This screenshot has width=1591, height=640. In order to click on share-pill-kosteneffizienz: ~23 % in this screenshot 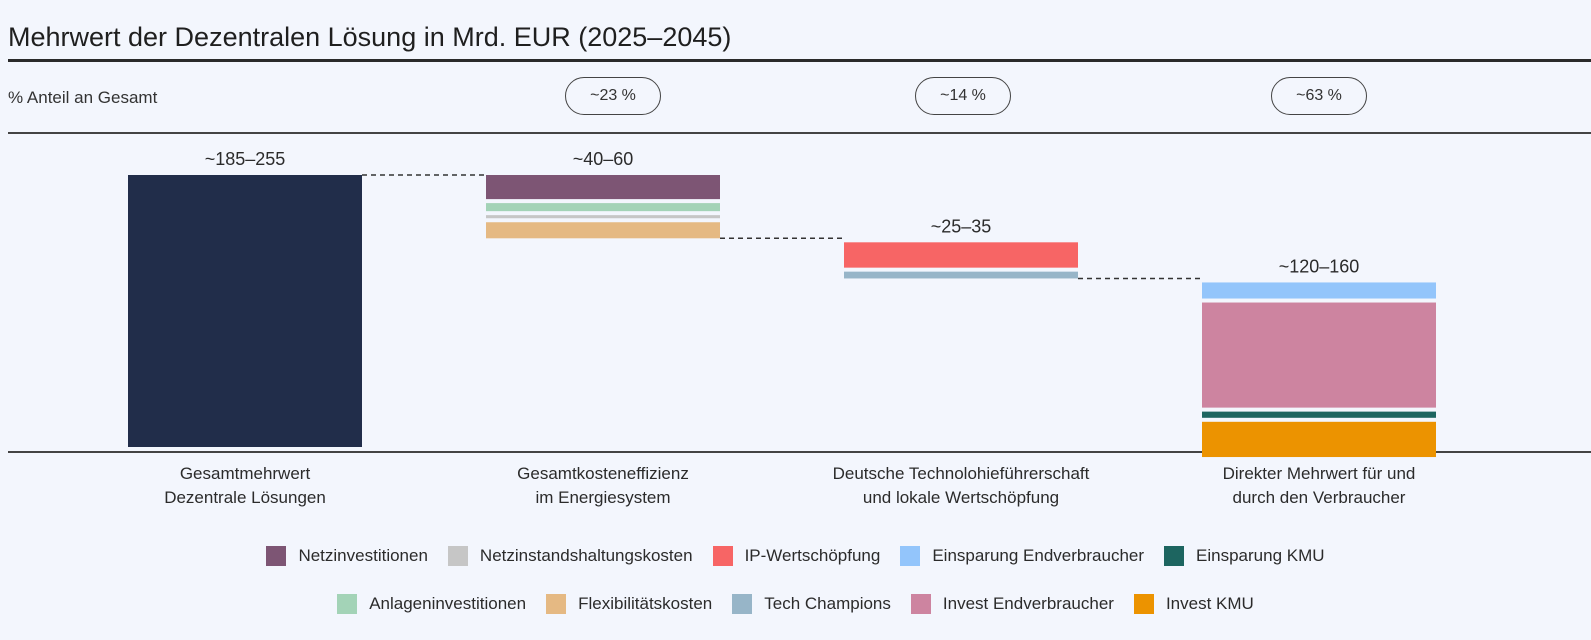, I will do `click(613, 96)`.